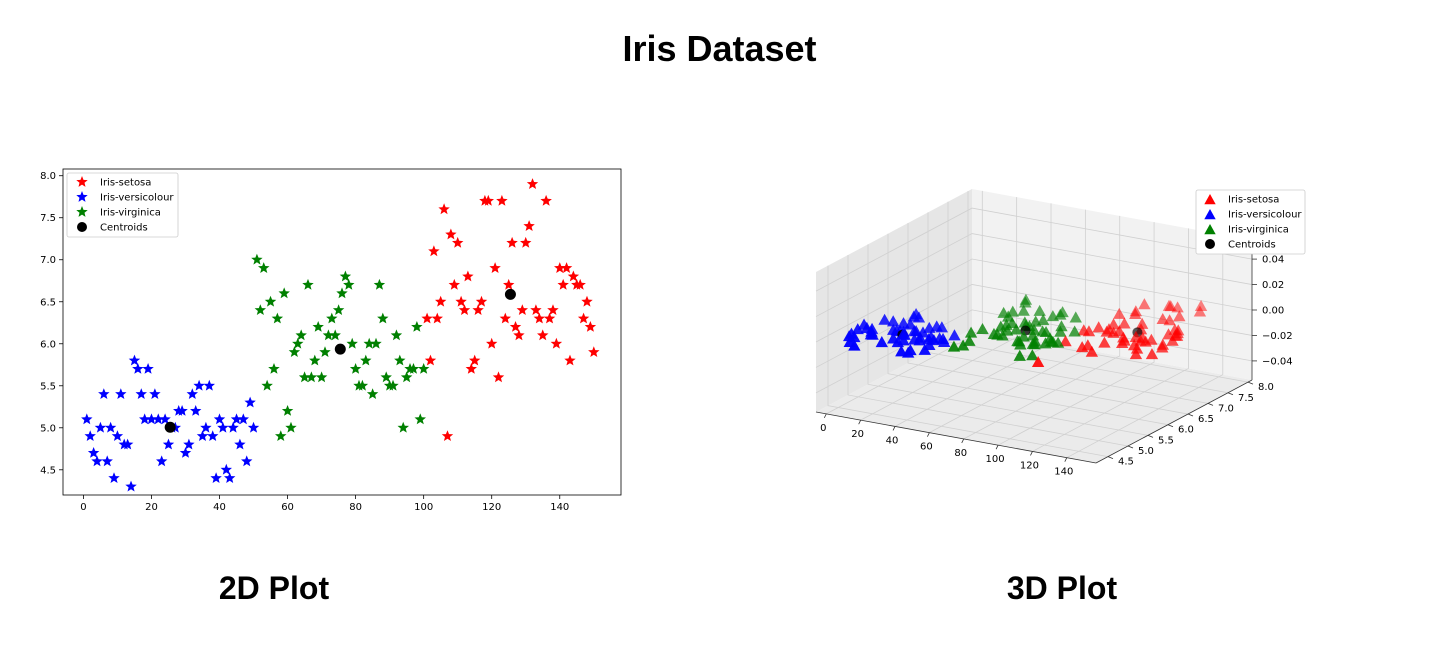 Image resolution: width=1439 pixels, height=669 pixels. What do you see at coordinates (274, 588) in the screenshot?
I see `caption-2d-plot: 2D Plot` at bounding box center [274, 588].